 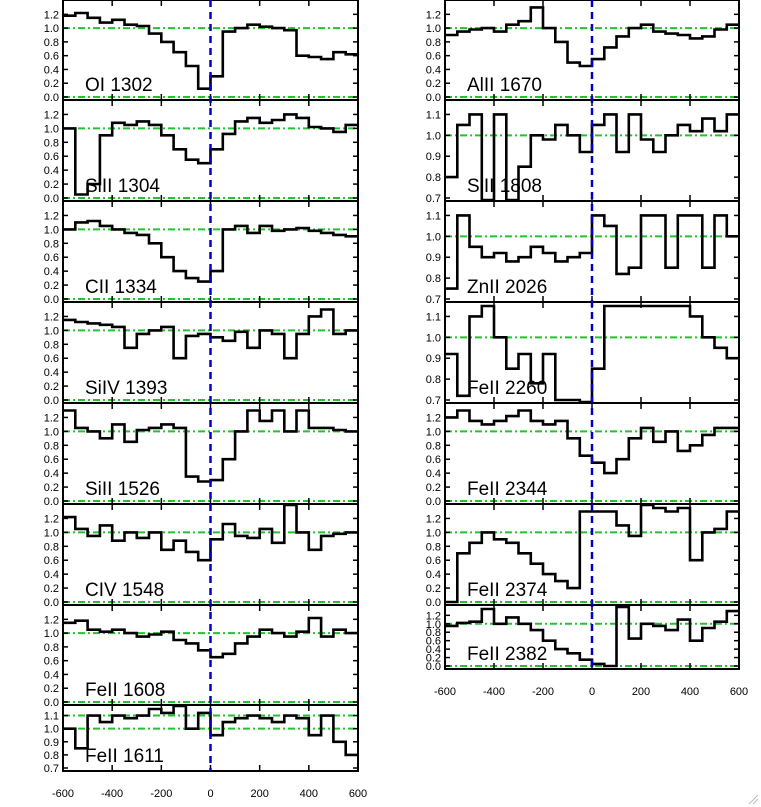 What do you see at coordinates (507, 388) in the screenshot?
I see `ion-label: FeII 2260` at bounding box center [507, 388].